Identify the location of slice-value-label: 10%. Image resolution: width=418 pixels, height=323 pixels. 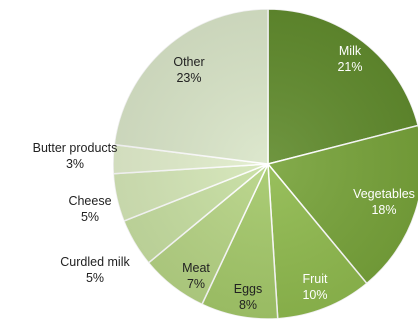
(314, 295).